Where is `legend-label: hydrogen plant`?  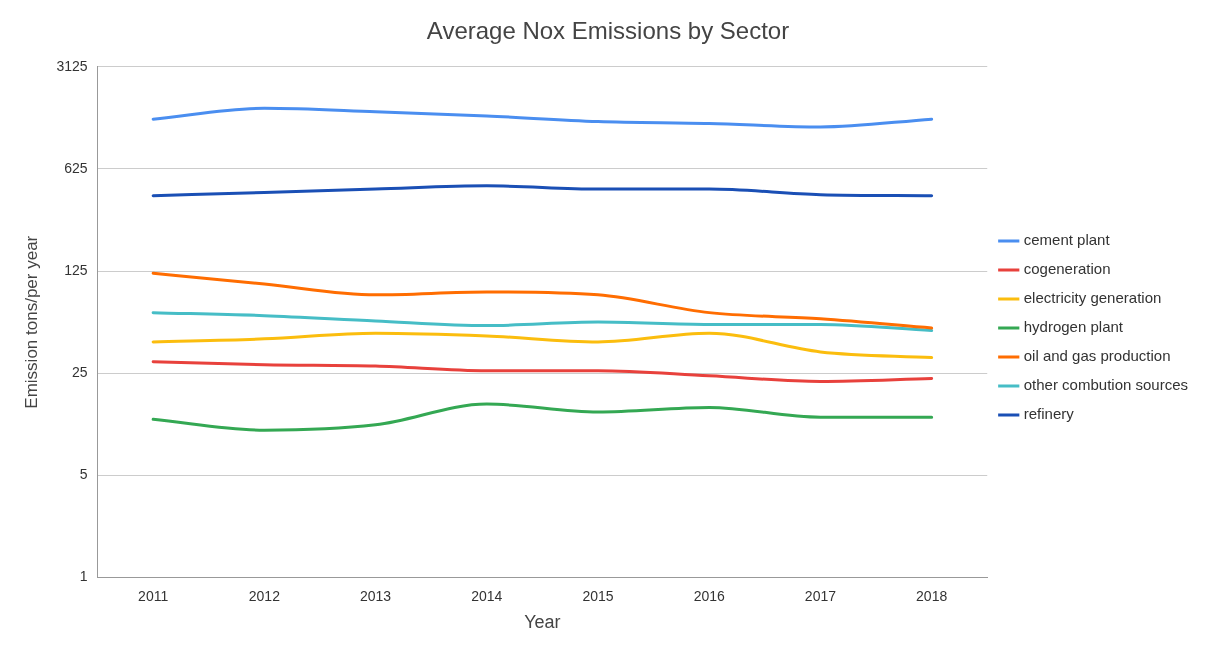 legend-label: hydrogen plant is located at coordinates (1073, 327).